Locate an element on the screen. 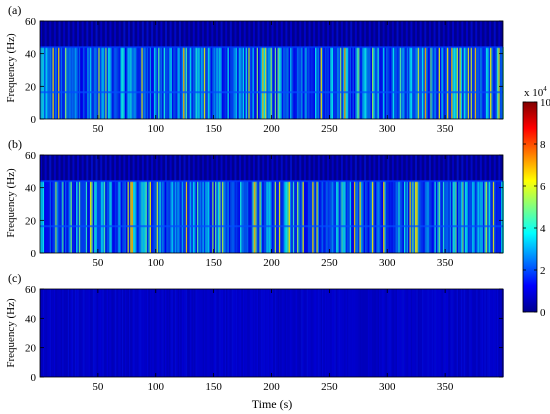 The width and height of the screenshot is (550, 414). panel-a-label: (a) is located at coordinates (14, 10).